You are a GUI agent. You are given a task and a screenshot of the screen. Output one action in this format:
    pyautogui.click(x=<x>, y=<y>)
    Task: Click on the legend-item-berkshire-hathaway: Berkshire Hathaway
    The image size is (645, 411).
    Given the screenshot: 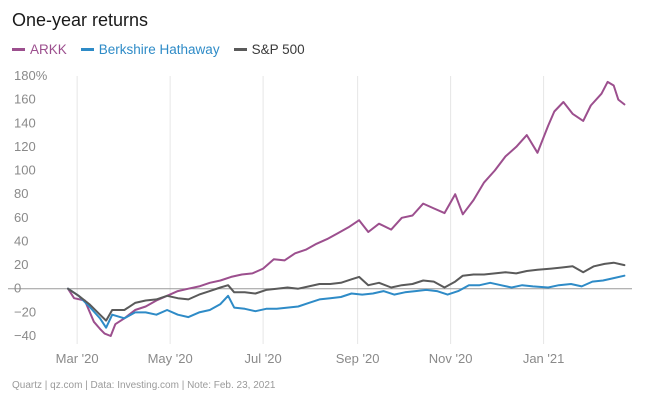 What is the action you would take?
    pyautogui.click(x=150, y=49)
    